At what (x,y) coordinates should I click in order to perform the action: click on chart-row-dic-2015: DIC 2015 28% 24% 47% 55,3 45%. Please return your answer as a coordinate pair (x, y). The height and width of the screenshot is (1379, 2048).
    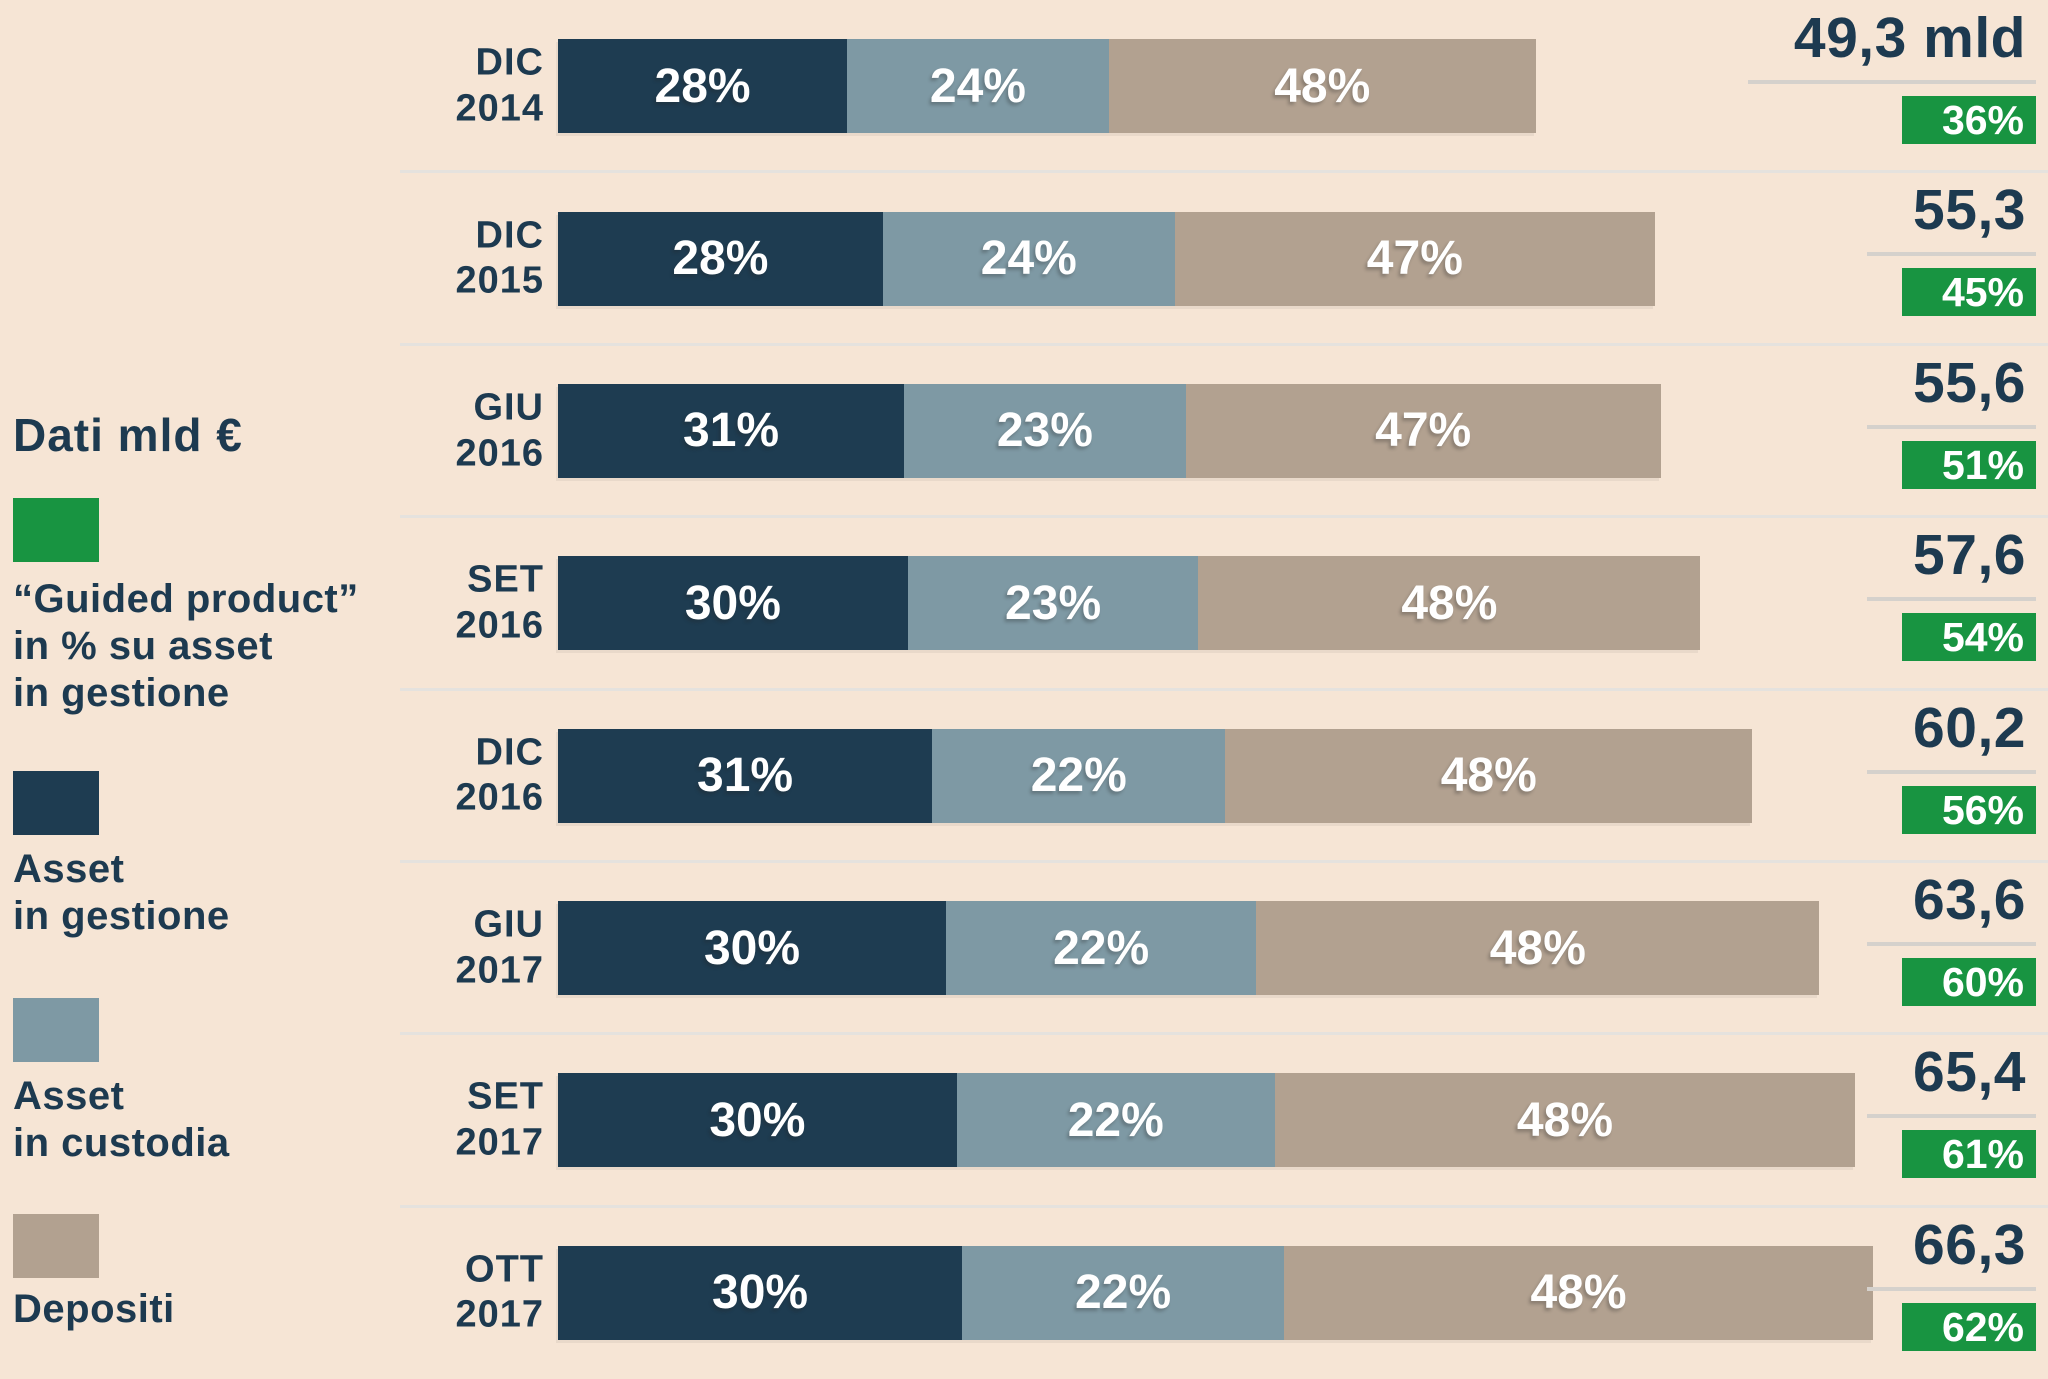
    Looking at the image, I should click on (1024, 257).